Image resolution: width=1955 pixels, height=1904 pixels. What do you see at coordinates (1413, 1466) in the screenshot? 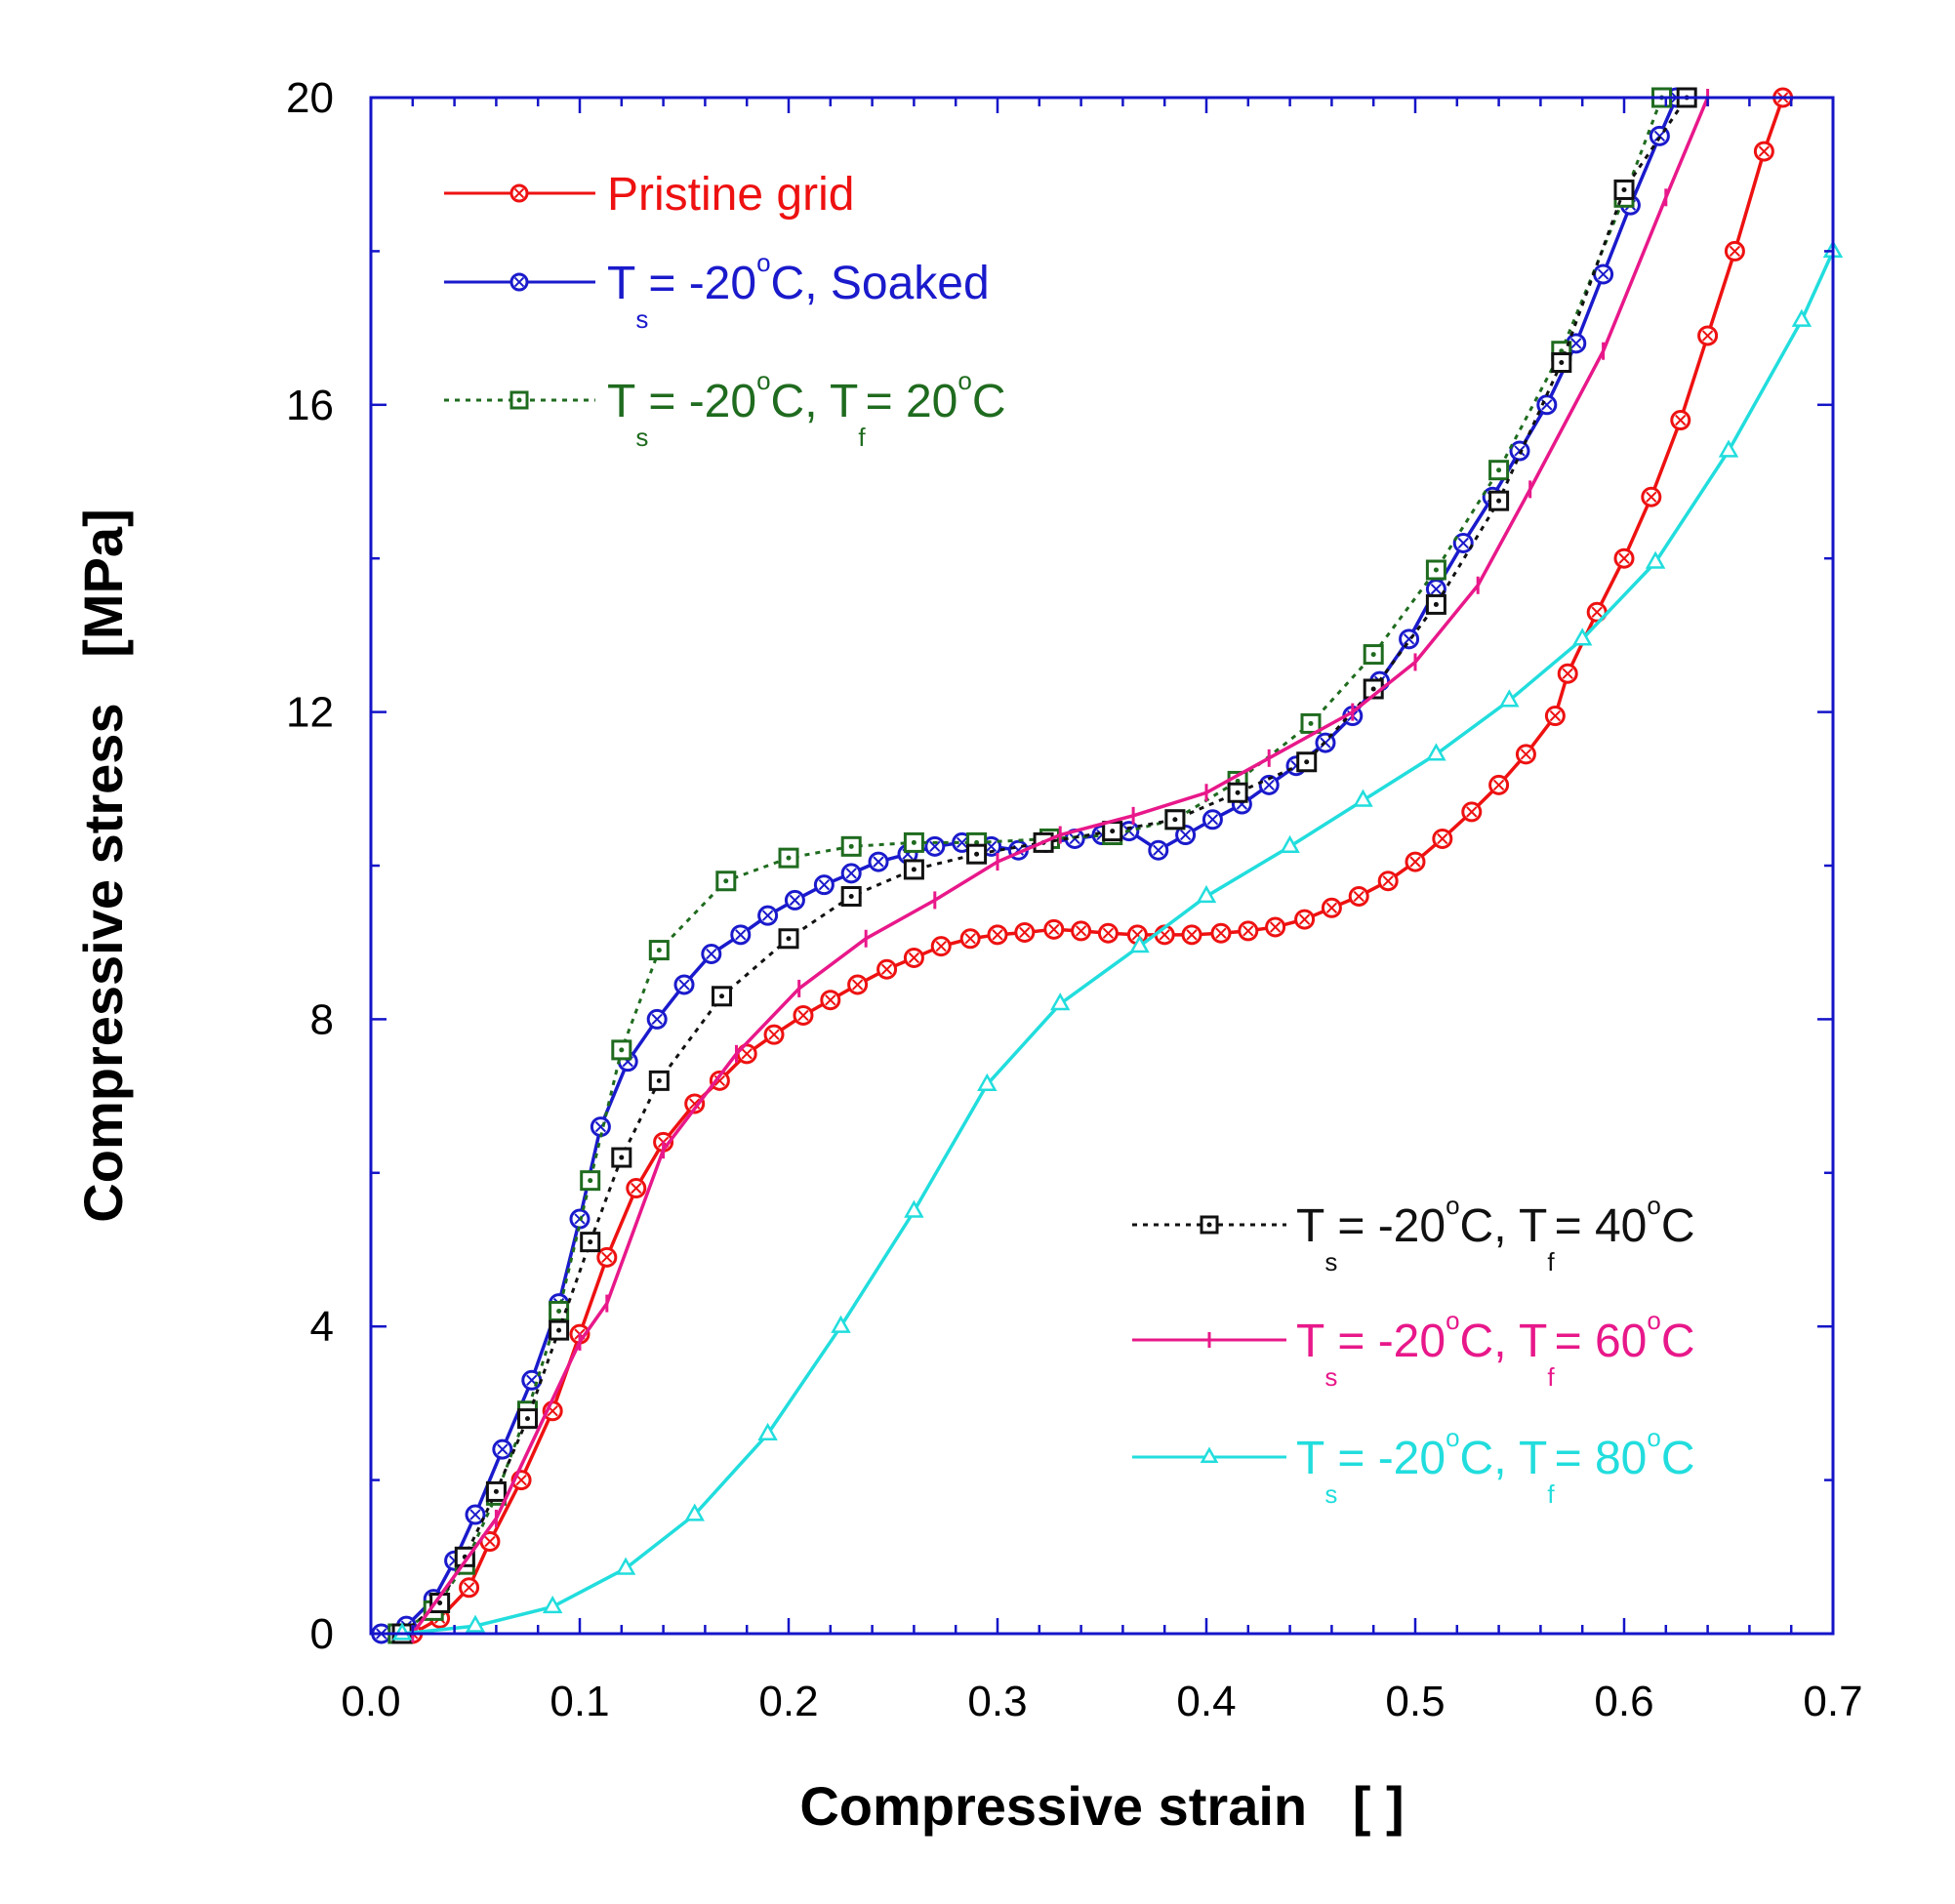
I see `legend-entry: Ts = -20 o C, Tf= 80 o C` at bounding box center [1413, 1466].